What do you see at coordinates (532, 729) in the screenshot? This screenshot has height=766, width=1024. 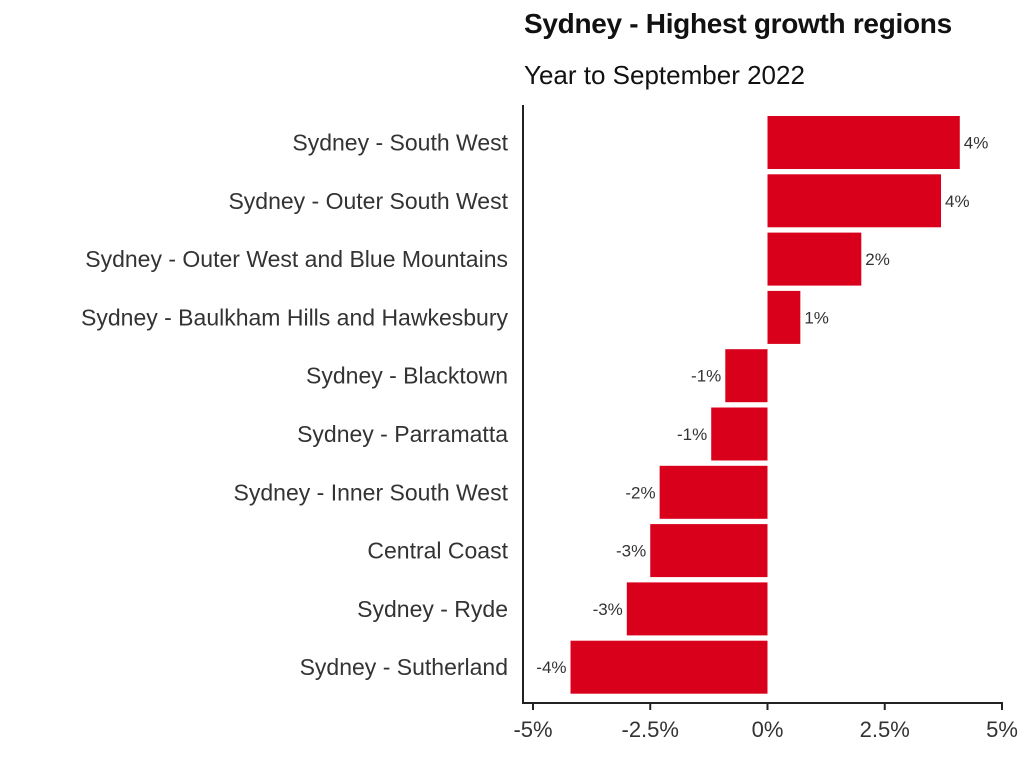 I see `x-tick-label: -5%` at bounding box center [532, 729].